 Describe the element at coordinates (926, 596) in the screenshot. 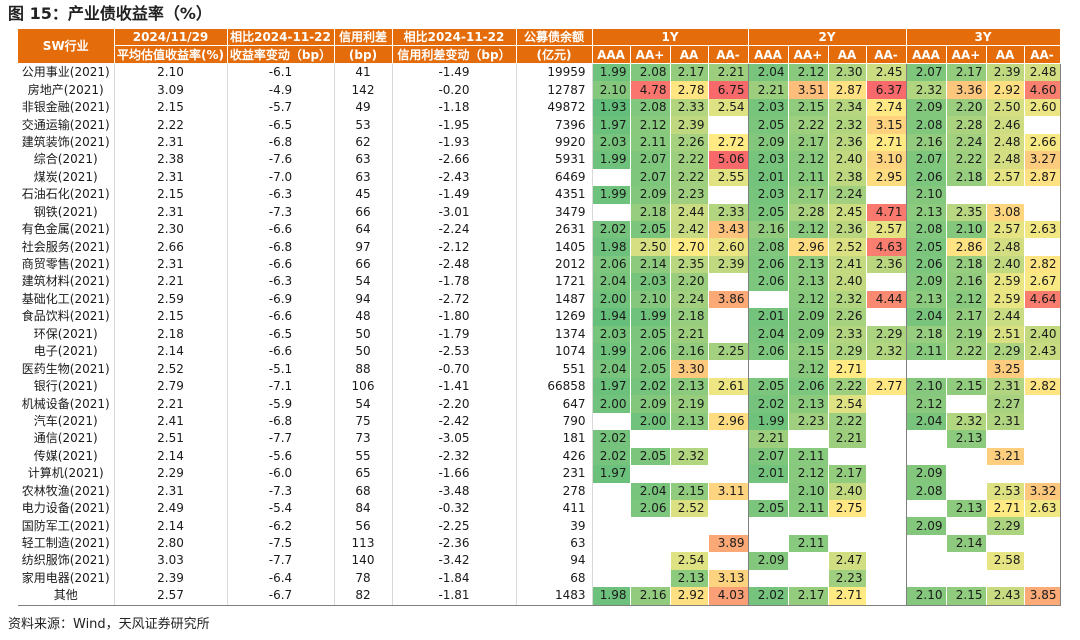

I see `yield-3y-aaa: 2.10` at that location.